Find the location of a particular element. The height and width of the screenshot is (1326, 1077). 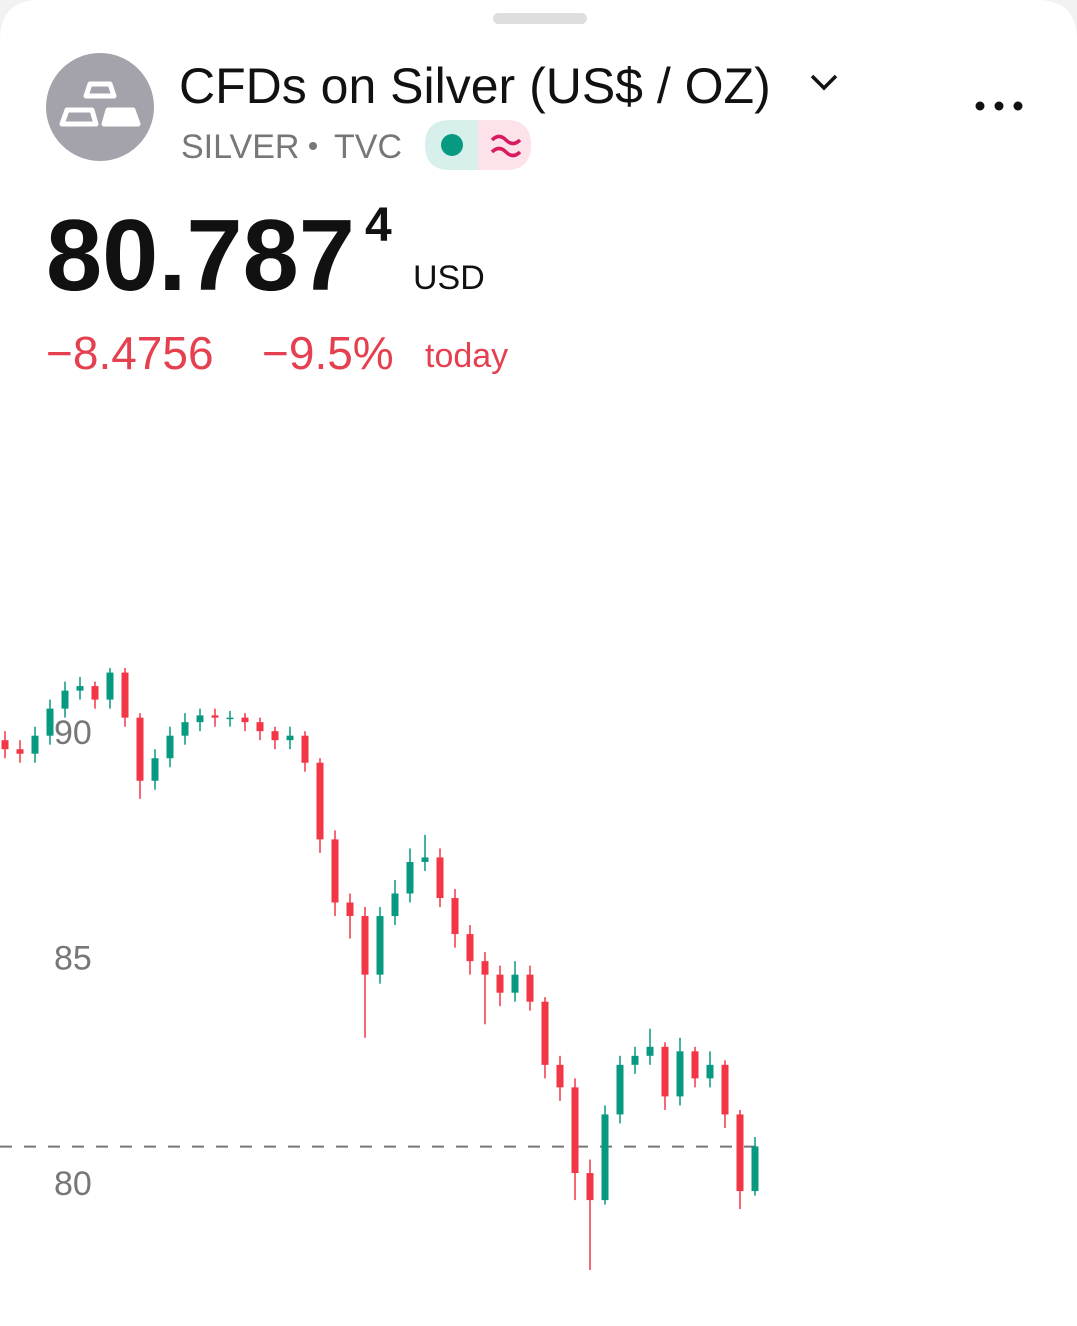

y-tick-label: 90 is located at coordinates (73, 733).